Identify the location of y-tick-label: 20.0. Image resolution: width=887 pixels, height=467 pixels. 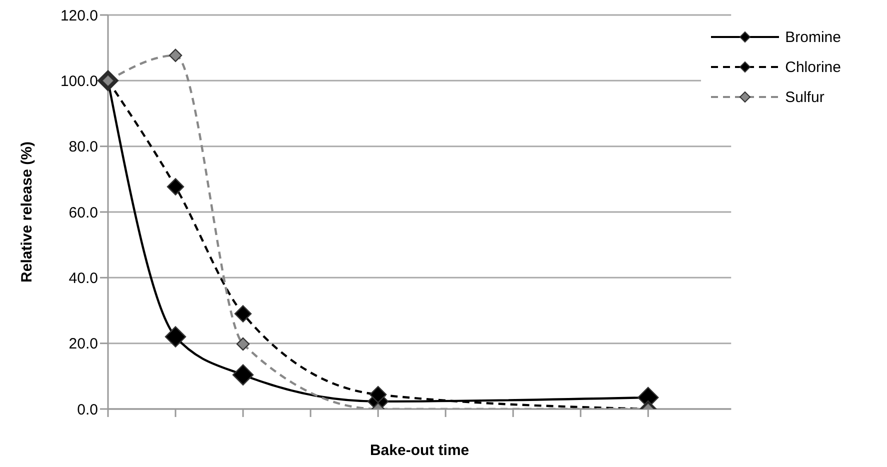
(83, 344).